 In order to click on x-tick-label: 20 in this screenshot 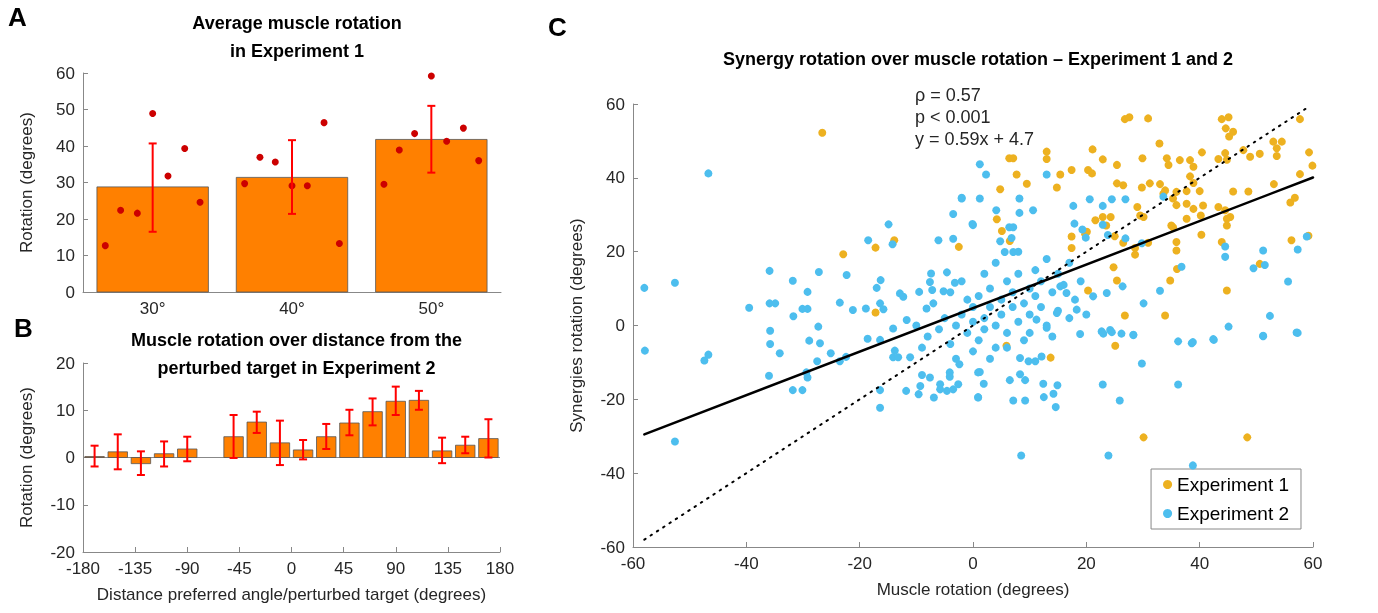, I will do `click(1086, 563)`.